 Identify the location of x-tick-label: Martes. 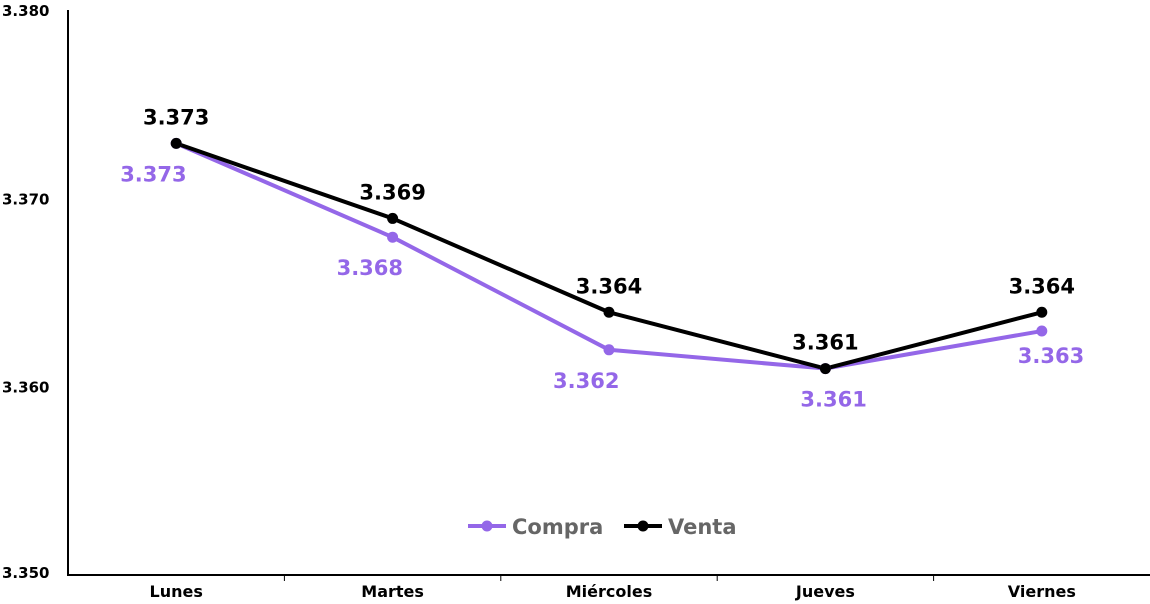
(392, 591).